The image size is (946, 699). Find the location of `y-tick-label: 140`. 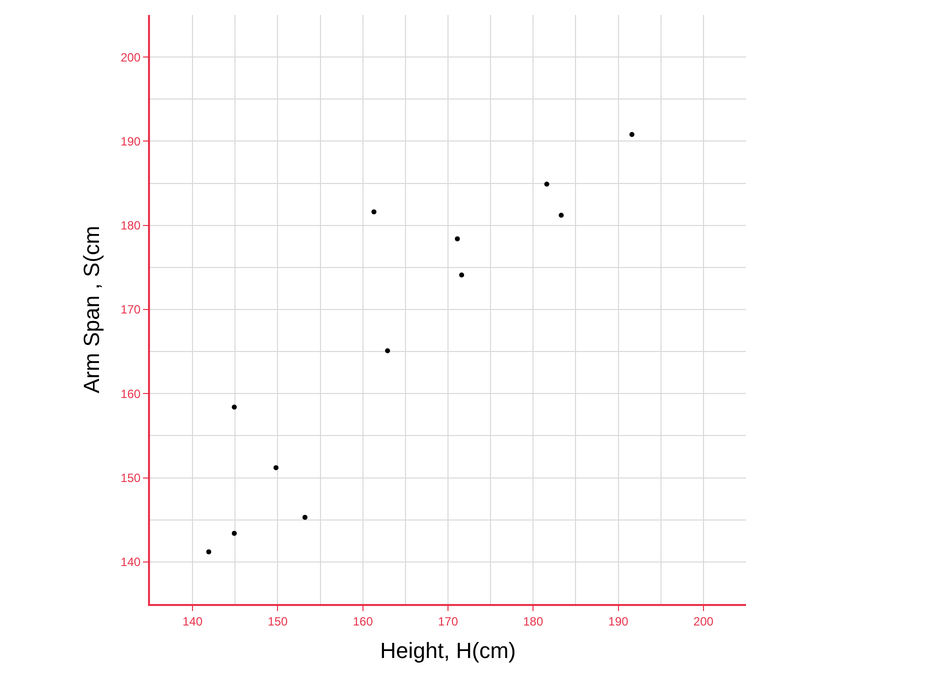

y-tick-label: 140 is located at coordinates (130, 562).